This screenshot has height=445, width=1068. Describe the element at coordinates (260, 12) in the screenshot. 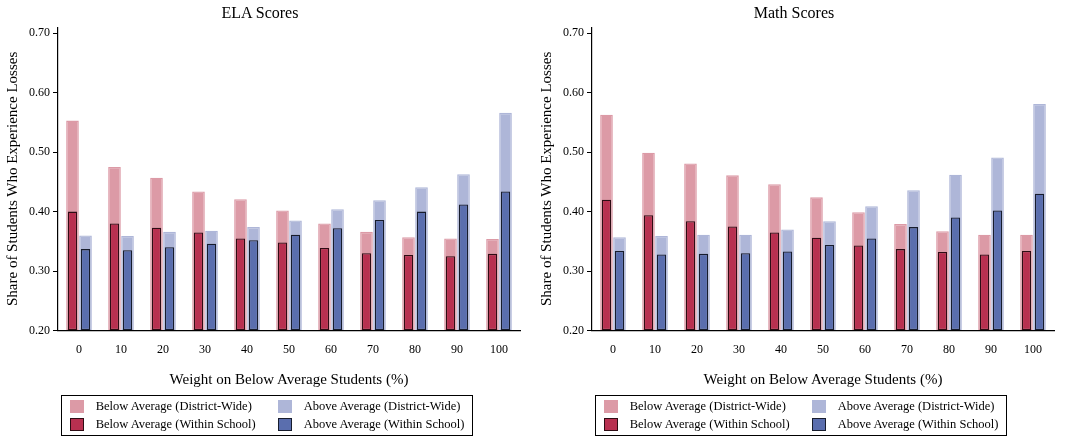

I see `chart-title: ELA Scores` at that location.